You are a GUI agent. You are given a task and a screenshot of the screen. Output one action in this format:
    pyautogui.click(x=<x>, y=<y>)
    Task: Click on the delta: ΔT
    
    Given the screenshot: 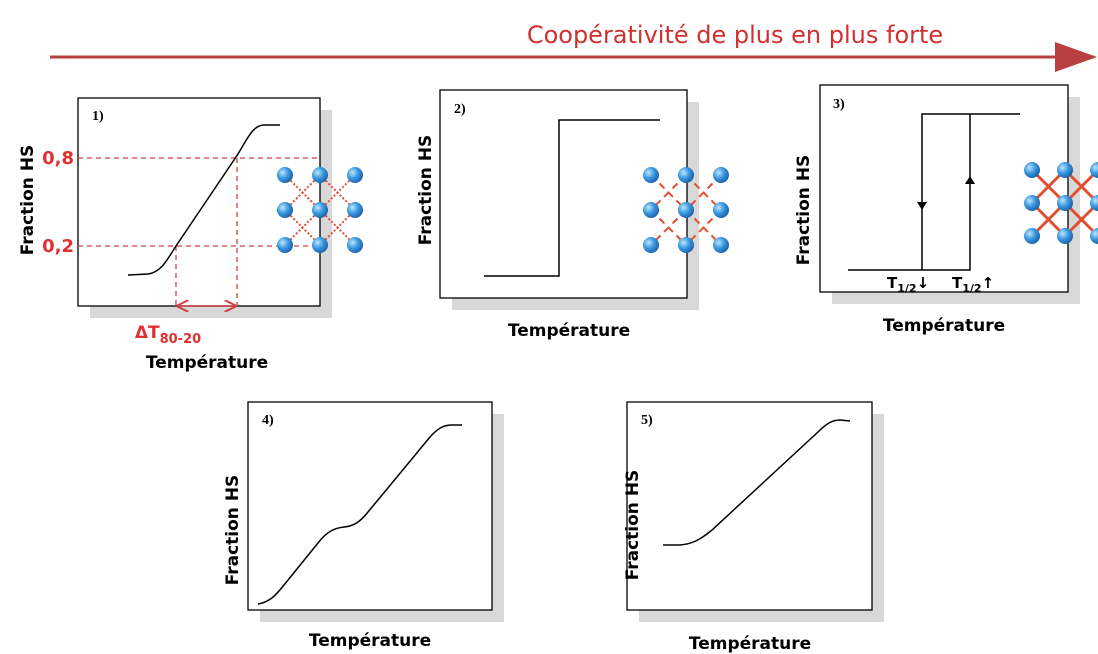 What is the action you would take?
    pyautogui.click(x=147, y=333)
    